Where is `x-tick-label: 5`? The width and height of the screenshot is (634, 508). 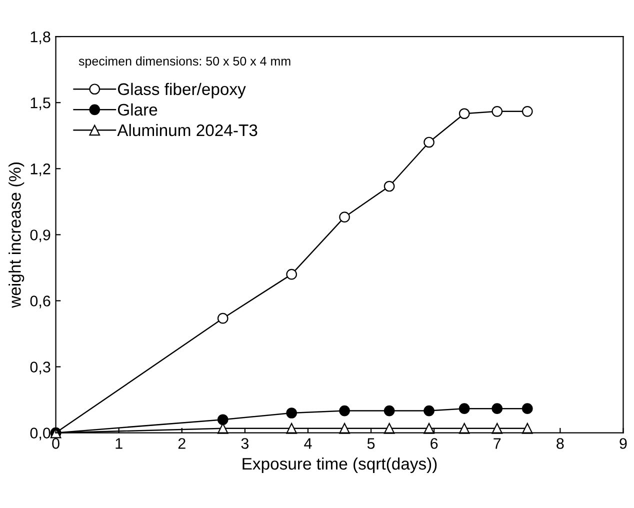 x-tick-label: 5 is located at coordinates (371, 443).